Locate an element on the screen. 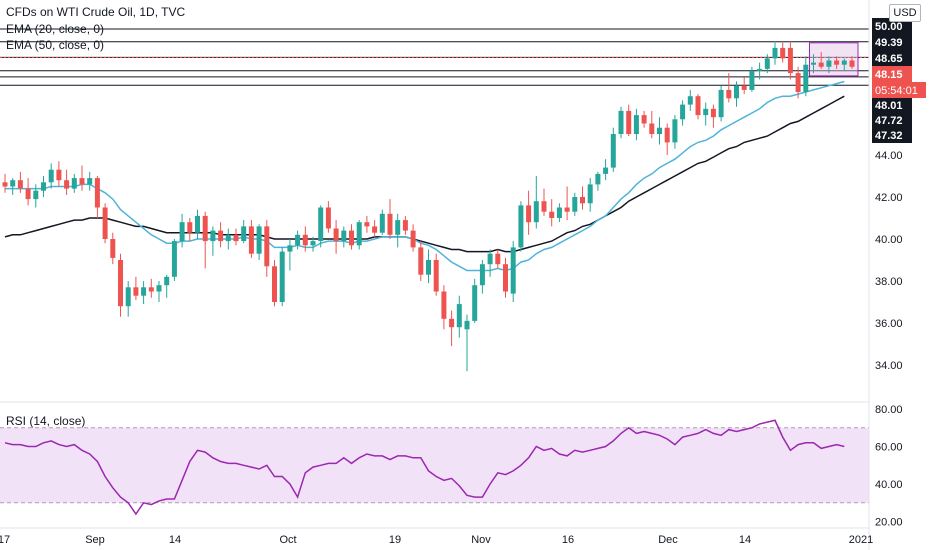 This screenshot has height=550, width=932. price-tick-label: 34.00 is located at coordinates (889, 366).